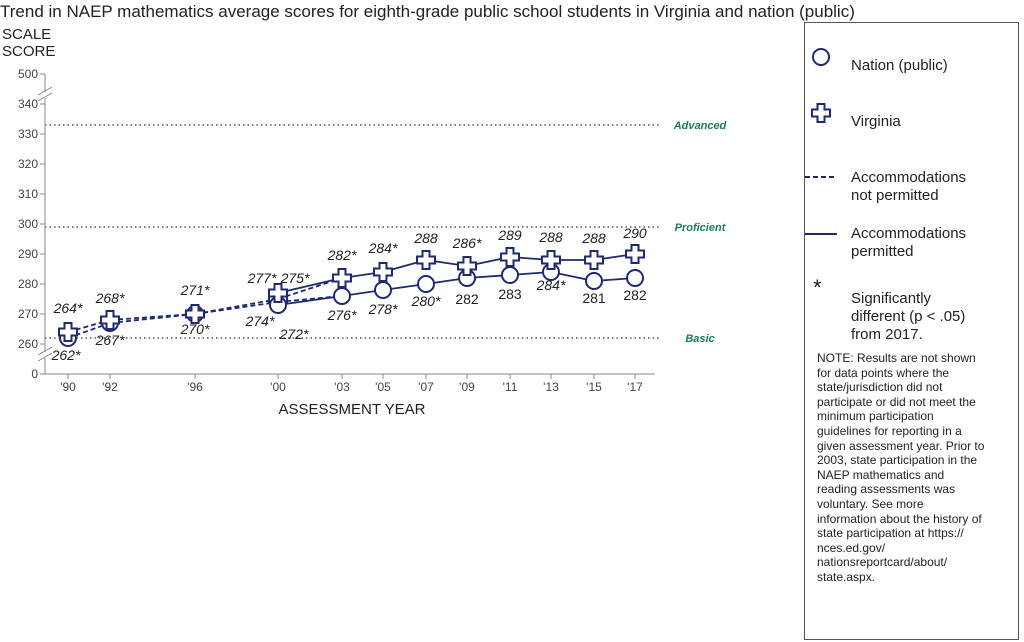 This screenshot has height=642, width=1024. What do you see at coordinates (699, 339) in the screenshot?
I see `level-label-basic: Basic` at bounding box center [699, 339].